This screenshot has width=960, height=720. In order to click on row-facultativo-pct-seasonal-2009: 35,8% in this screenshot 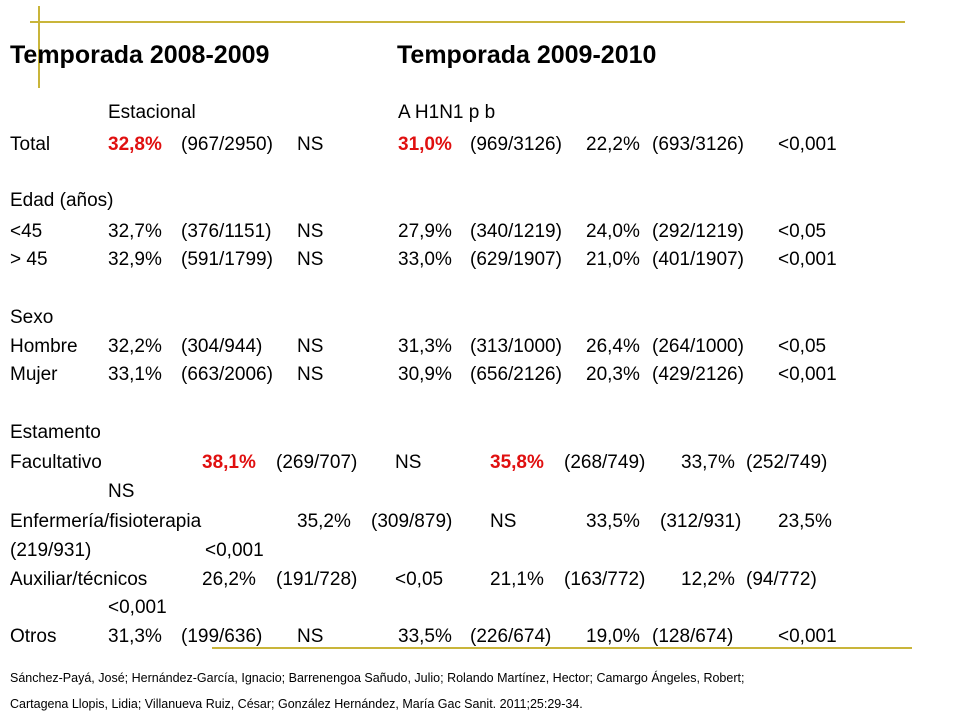, I will do `click(517, 462)`.